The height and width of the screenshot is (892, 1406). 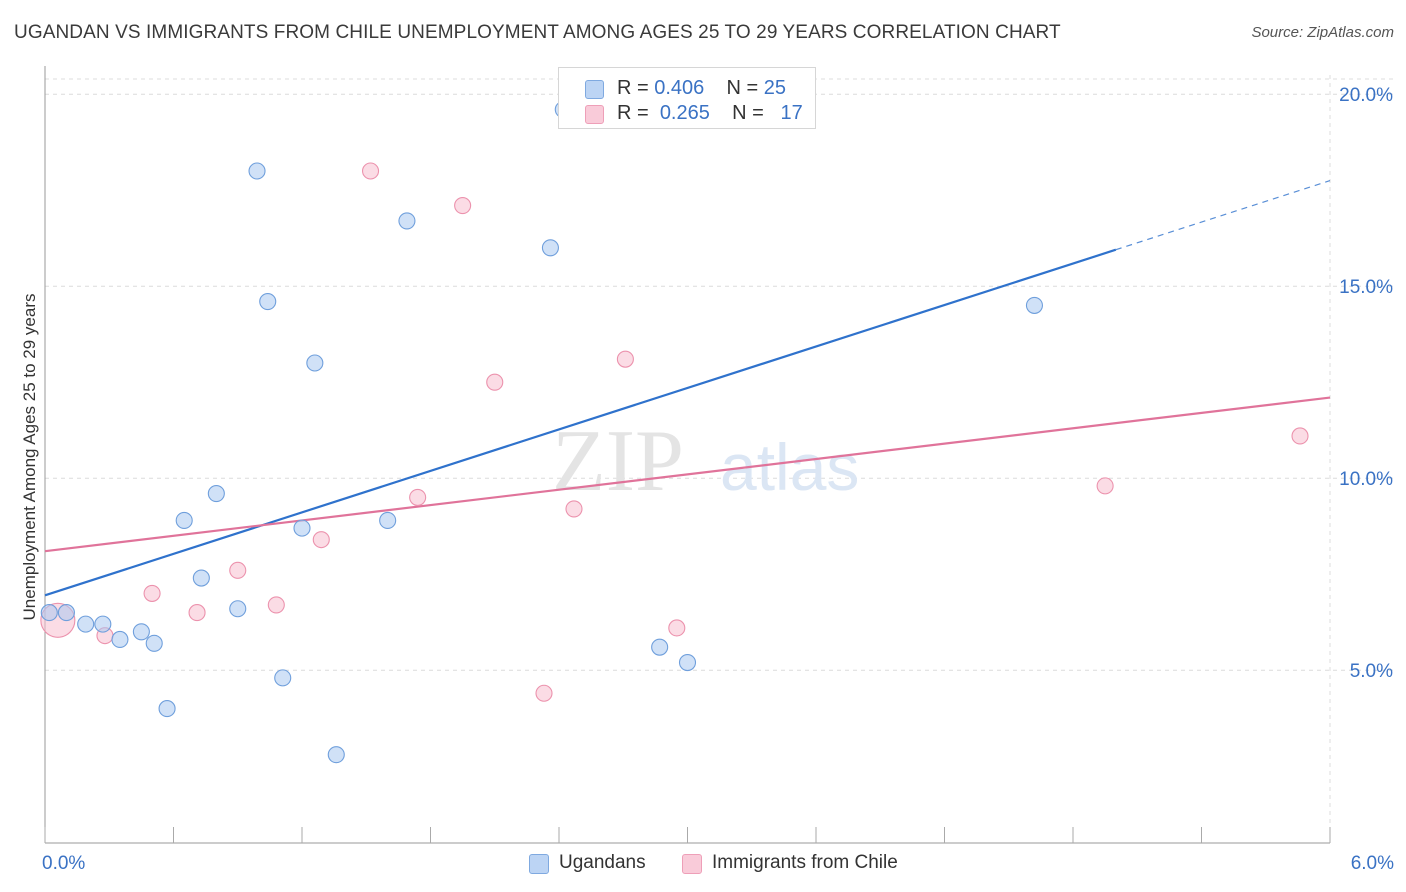 I want to click on watermark: ZIP atlas, so click(x=705, y=461).